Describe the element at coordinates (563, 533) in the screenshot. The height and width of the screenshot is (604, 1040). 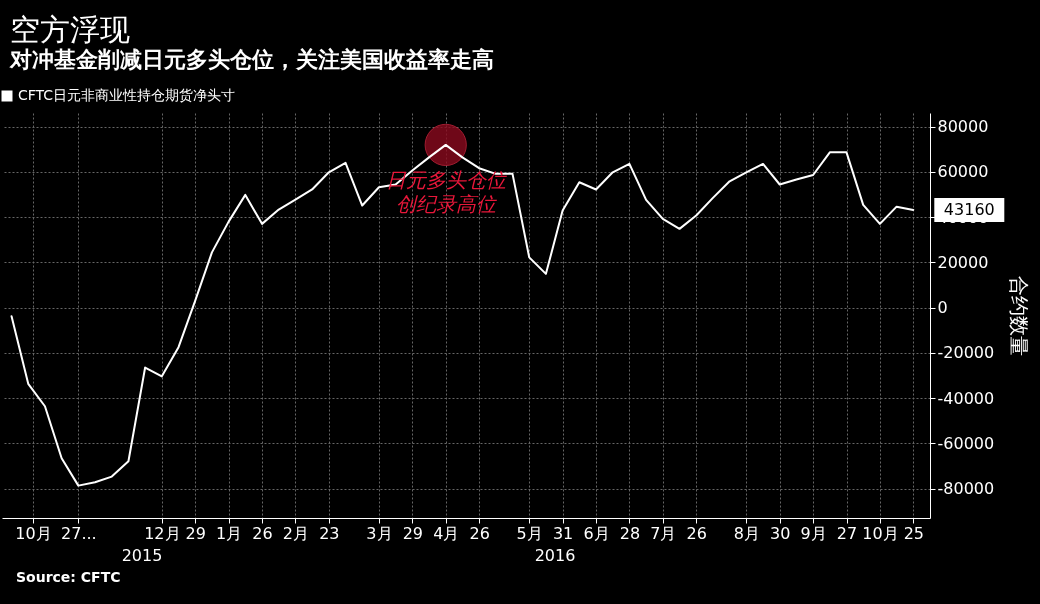
I see `x-tick-label: 31` at that location.